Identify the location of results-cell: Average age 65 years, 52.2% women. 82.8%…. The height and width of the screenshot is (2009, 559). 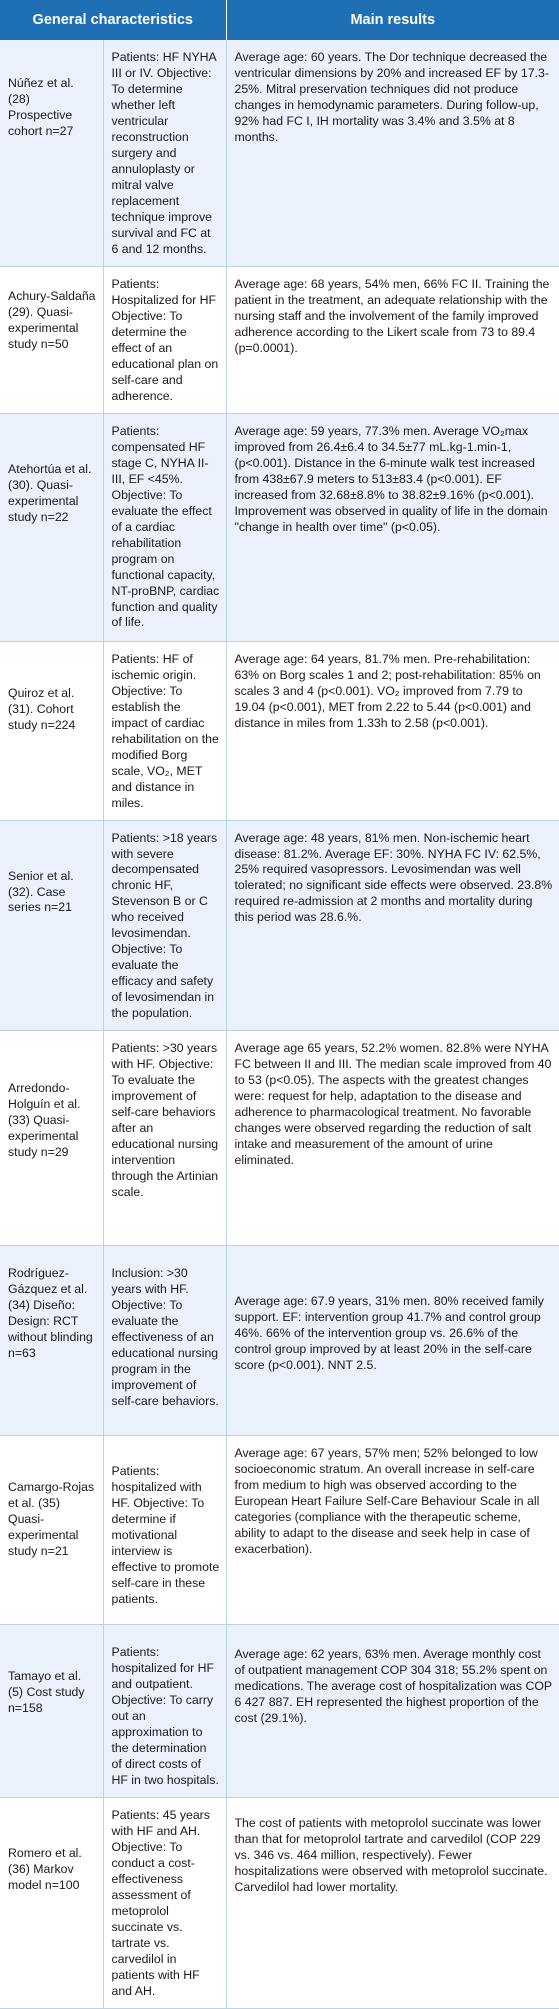
(392, 1138).